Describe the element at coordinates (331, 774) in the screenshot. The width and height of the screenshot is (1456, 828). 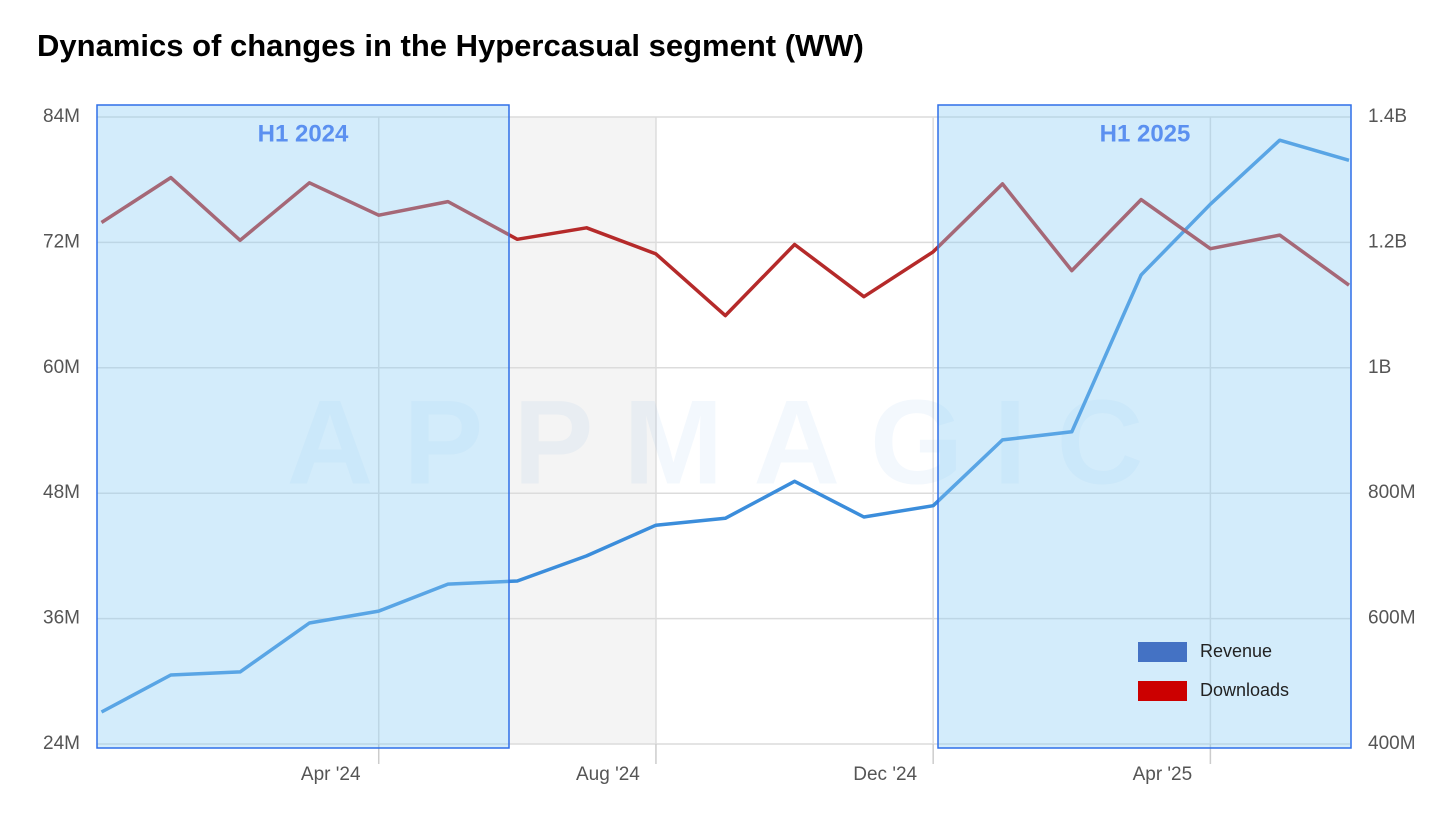
I see `x-tick-label: Apr '24` at that location.